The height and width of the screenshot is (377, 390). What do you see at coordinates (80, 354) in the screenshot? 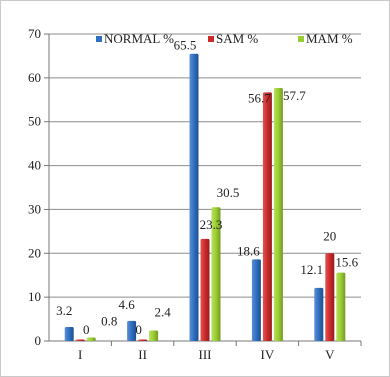
I see `x-tick-label: I` at bounding box center [80, 354].